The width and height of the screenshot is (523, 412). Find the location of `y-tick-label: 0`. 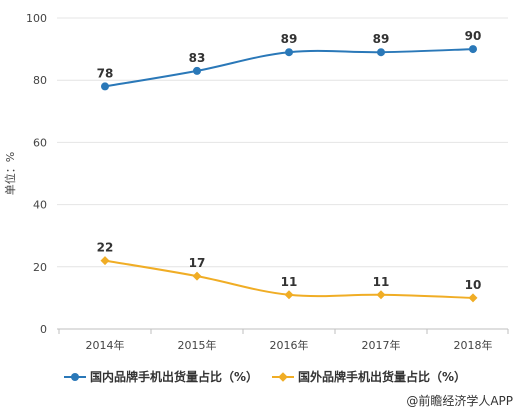

y-tick-label: 0 is located at coordinates (43, 329).